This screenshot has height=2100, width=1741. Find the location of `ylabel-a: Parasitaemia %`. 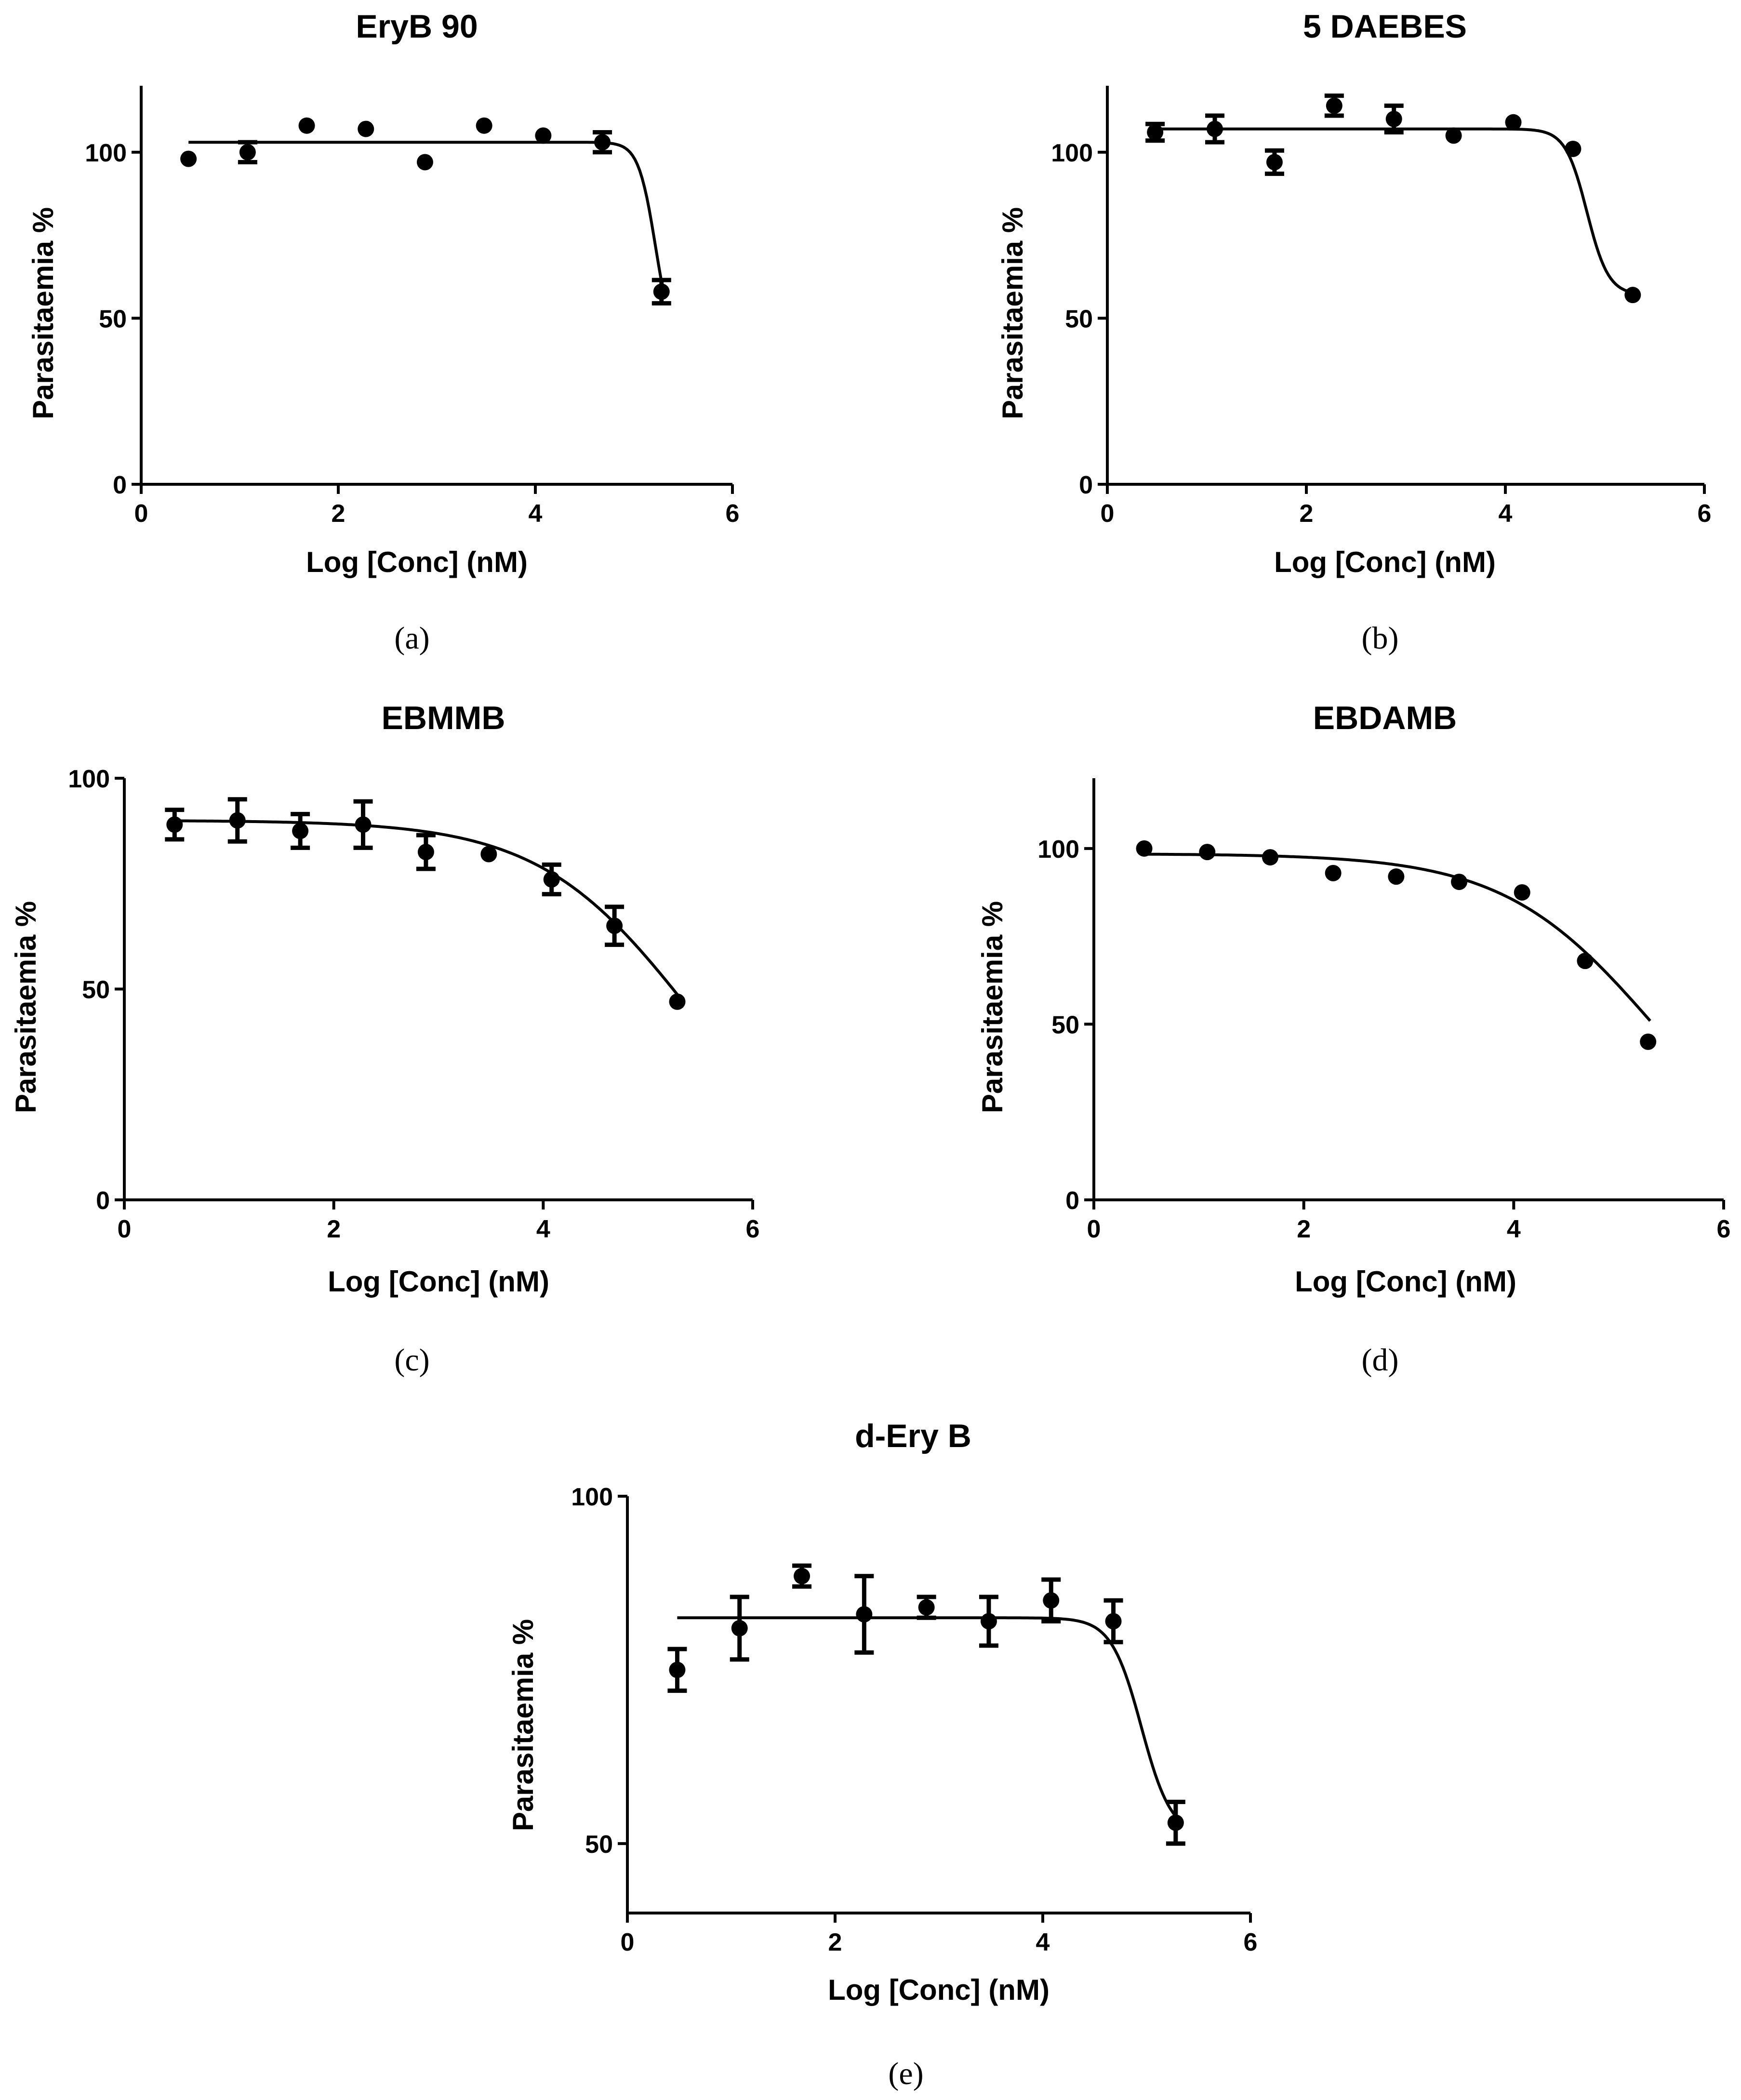

ylabel-a: Parasitaemia % is located at coordinates (43, 313).